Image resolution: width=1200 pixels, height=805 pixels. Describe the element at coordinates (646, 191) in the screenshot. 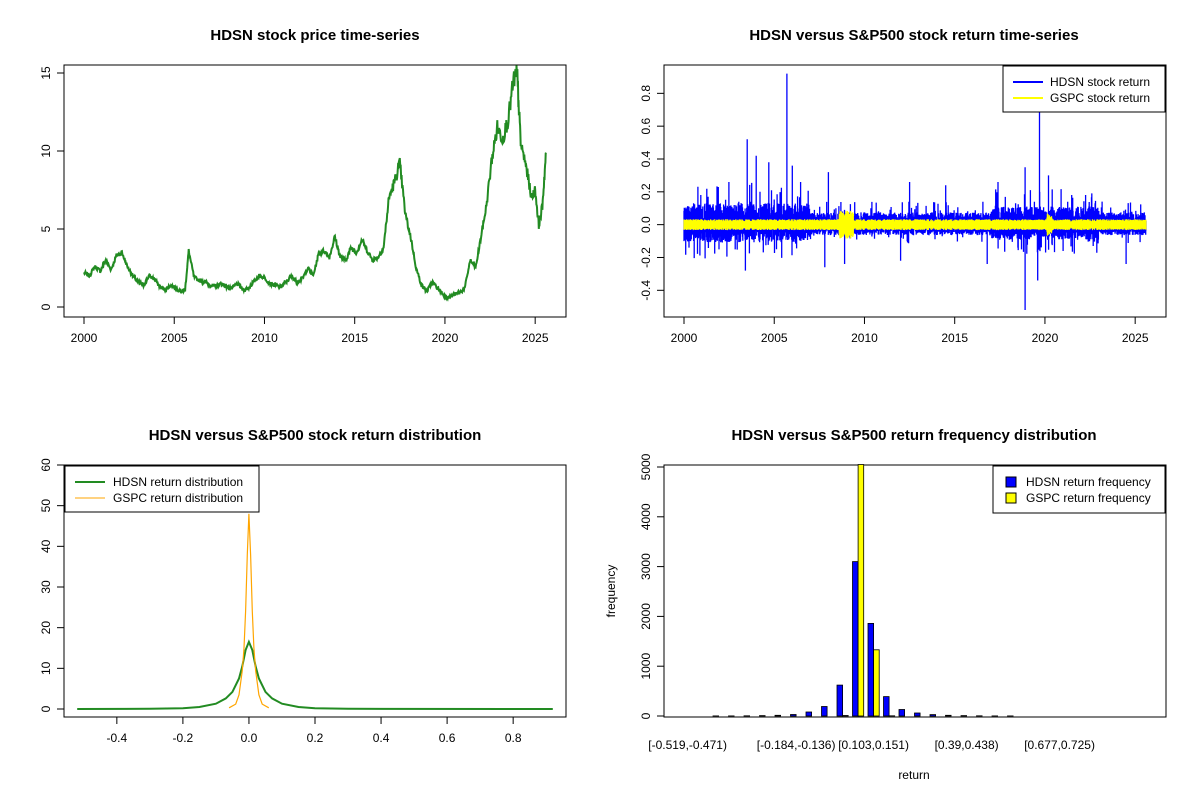

I see `returns-y-tick-label: 0.2` at that location.